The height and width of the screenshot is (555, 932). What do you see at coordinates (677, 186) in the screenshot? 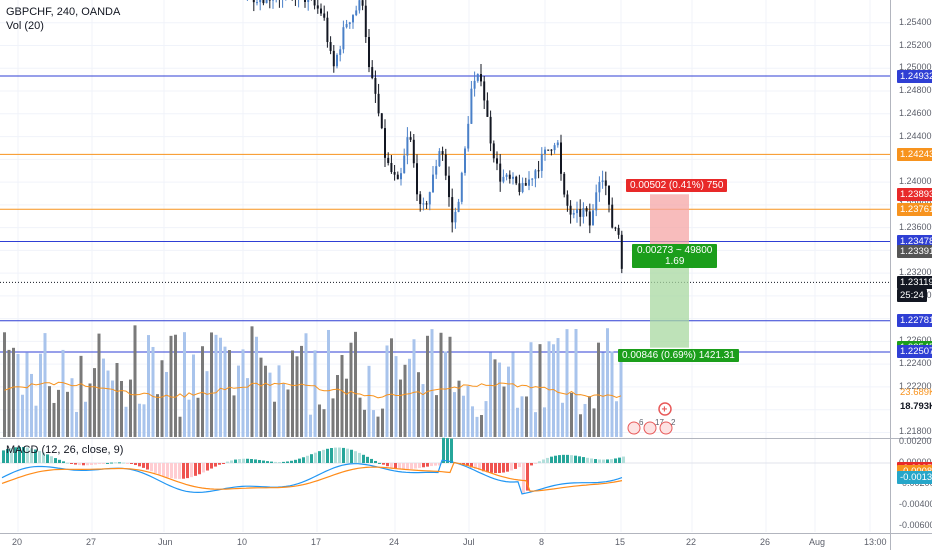
I see `stop-loss-label: 0.00502 (0.41%) 750` at bounding box center [677, 186].